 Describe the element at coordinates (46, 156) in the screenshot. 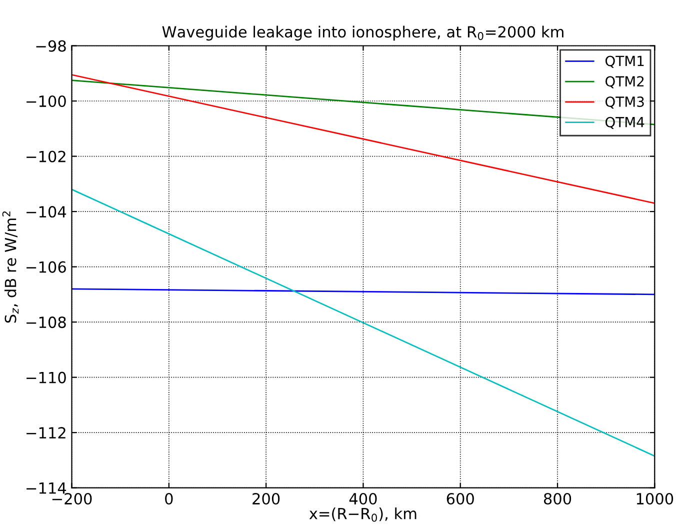

I see `y-tick-label: −102` at that location.